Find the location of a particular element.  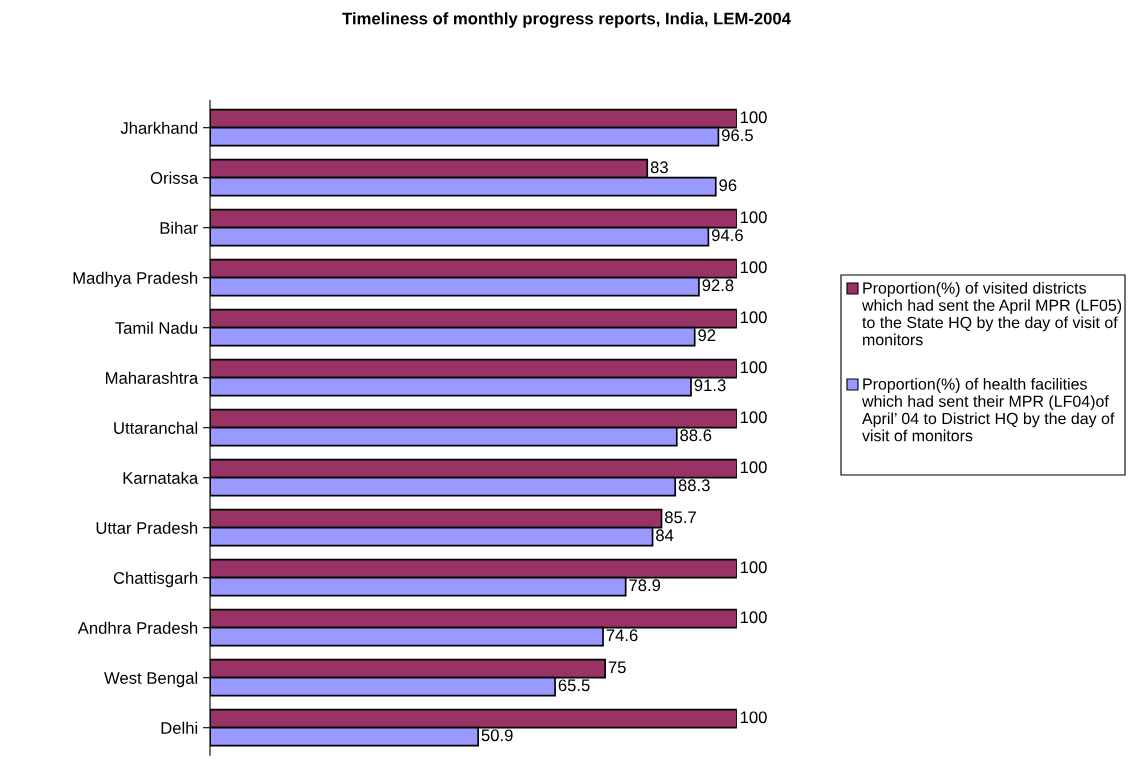

y-tick-label: West Bengal is located at coordinates (151, 679).